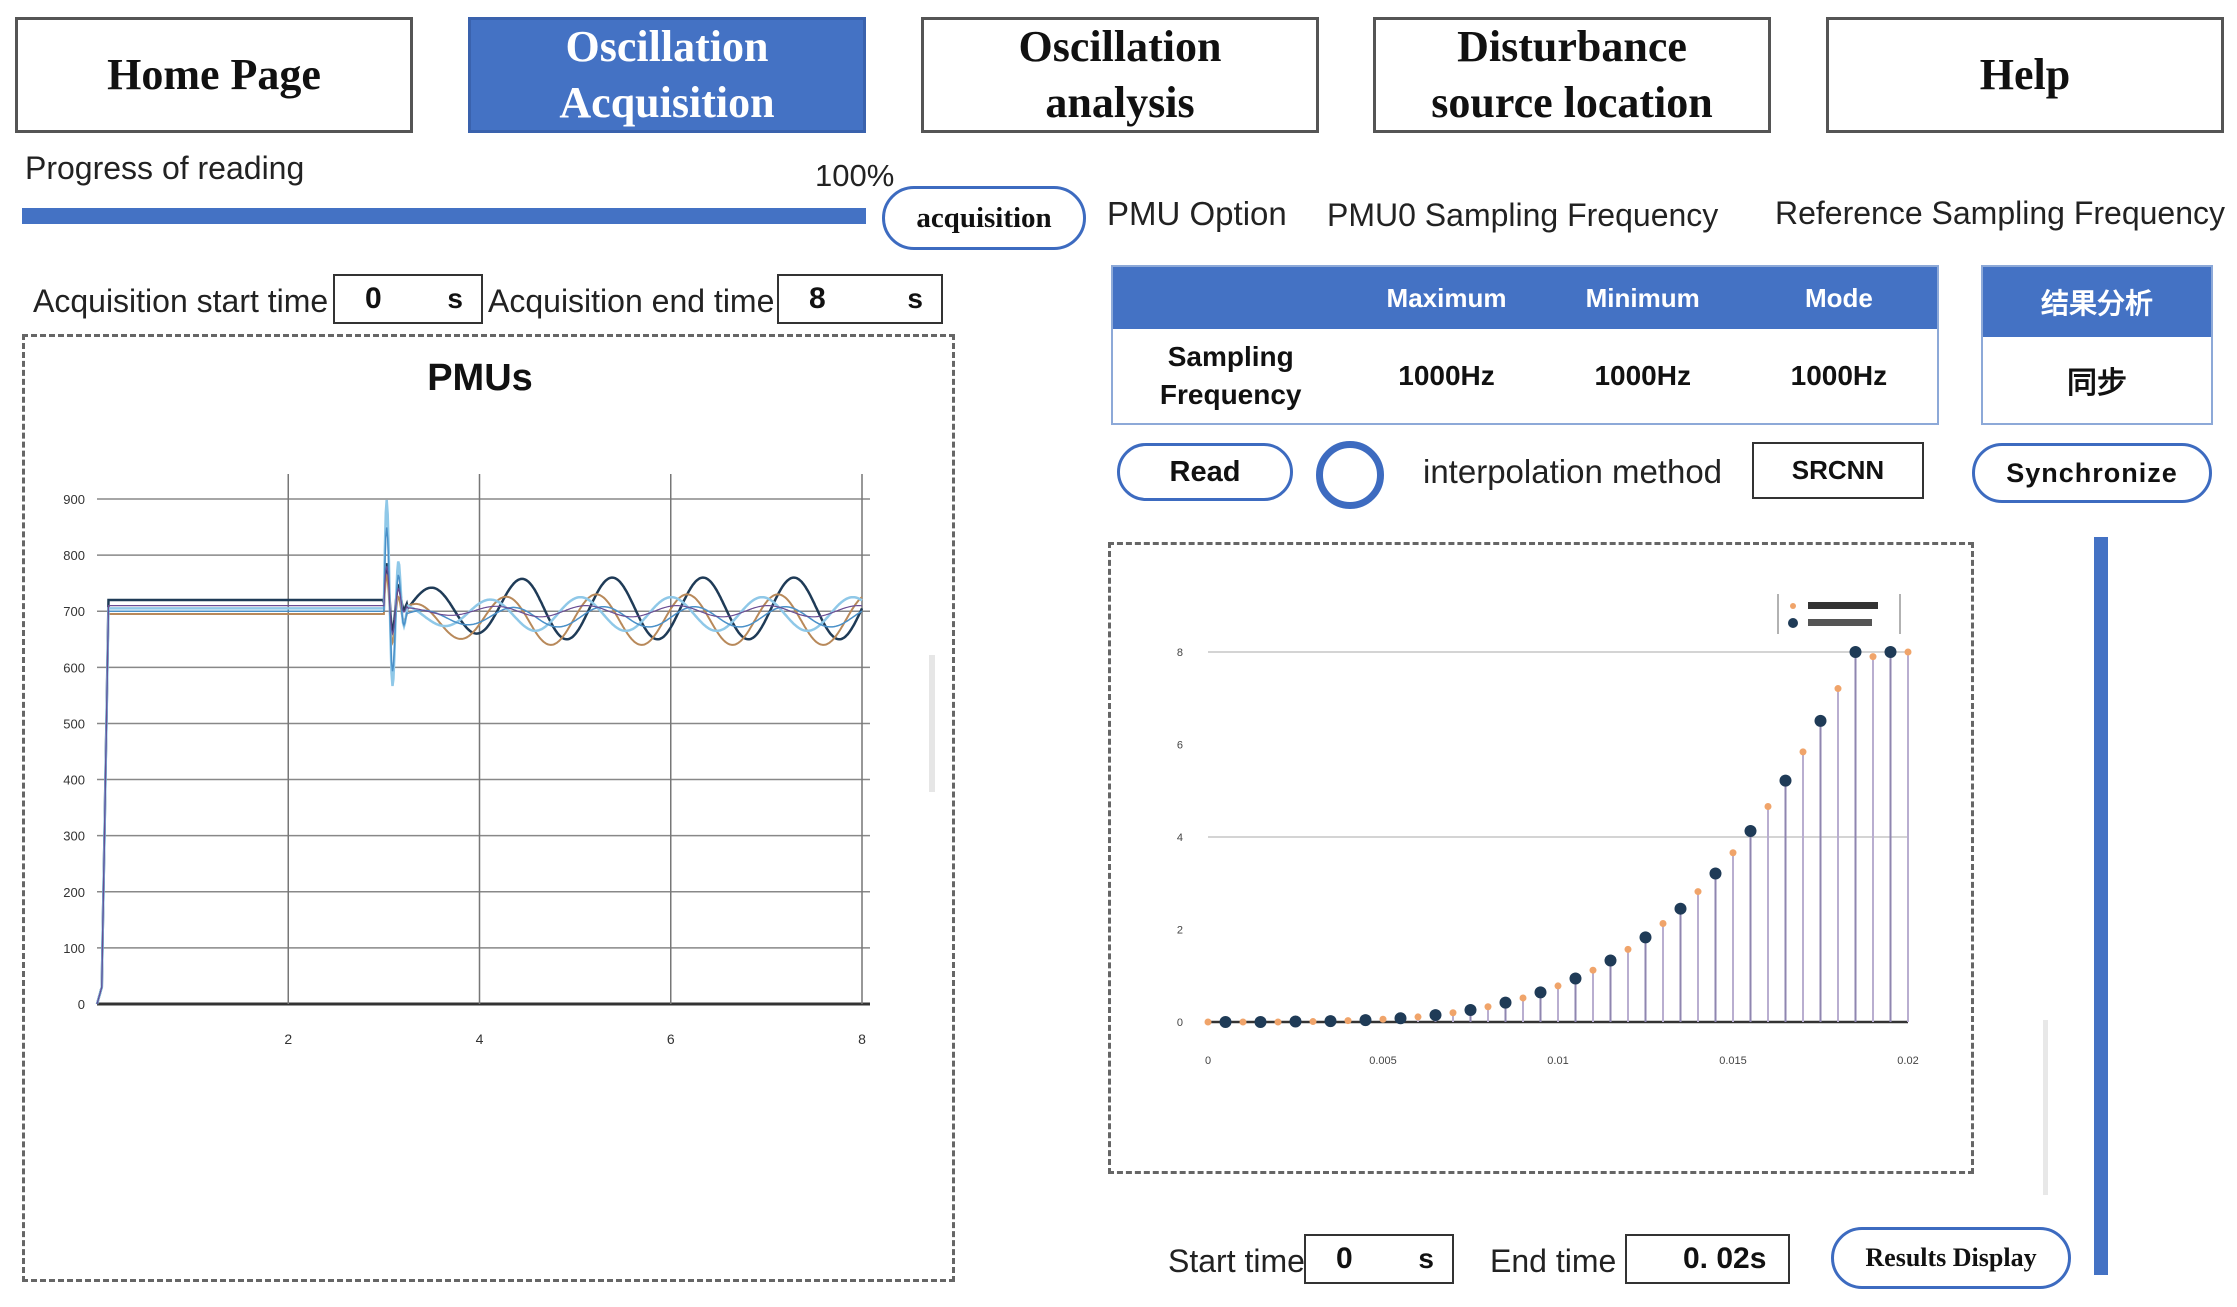 This screenshot has height=1307, width=2237. What do you see at coordinates (932, 723) in the screenshot?
I see `pmus-scrollbar` at bounding box center [932, 723].